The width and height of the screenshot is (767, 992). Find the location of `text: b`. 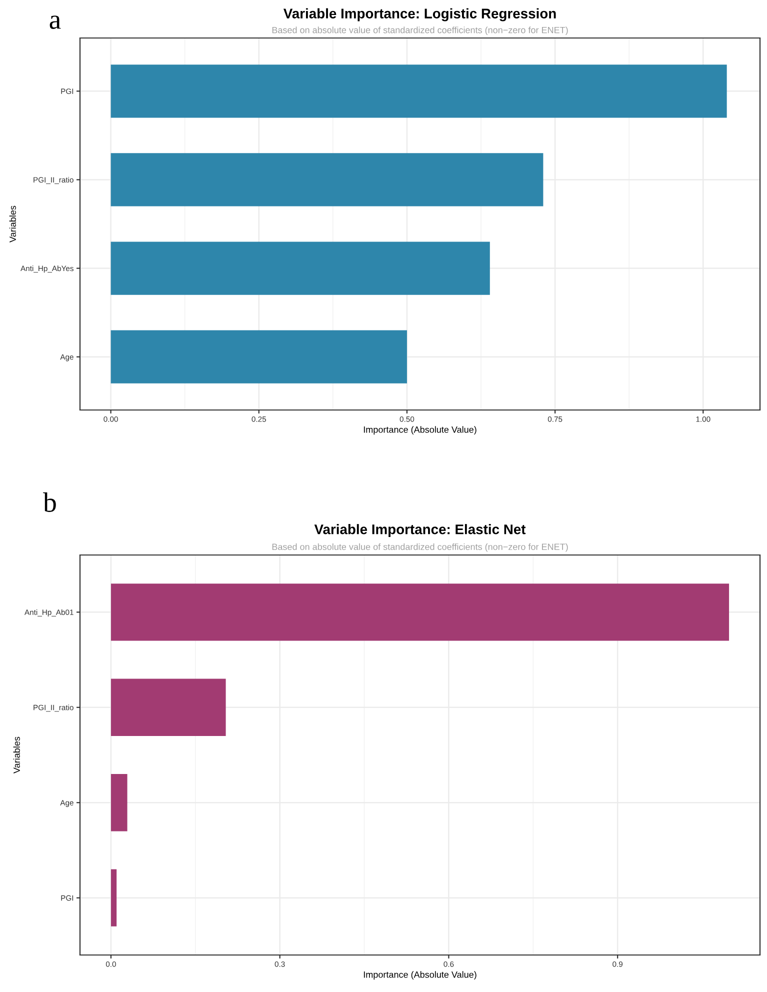

text: b is located at coordinates (49, 502).